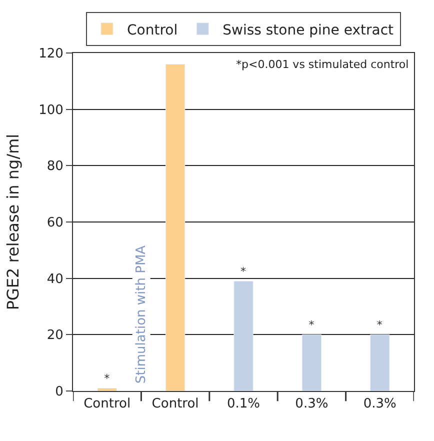 The image size is (434, 441). What do you see at coordinates (12, 222) in the screenshot?
I see `y-axis-title: PGE2 release in ng/ml` at bounding box center [12, 222].